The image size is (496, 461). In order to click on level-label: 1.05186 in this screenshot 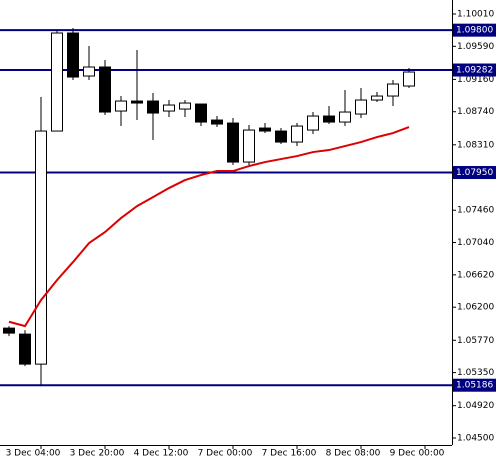, I will do `click(474, 386)`.